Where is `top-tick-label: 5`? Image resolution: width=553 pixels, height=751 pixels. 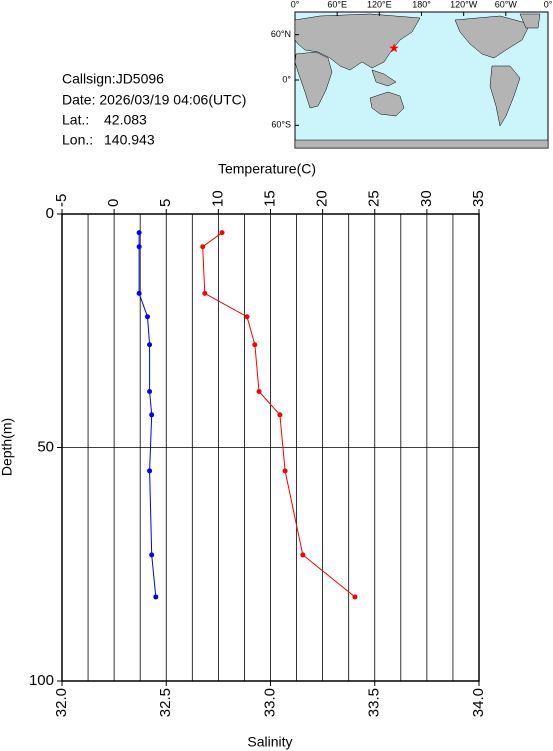 top-tick-label: 5 is located at coordinates (165, 203).